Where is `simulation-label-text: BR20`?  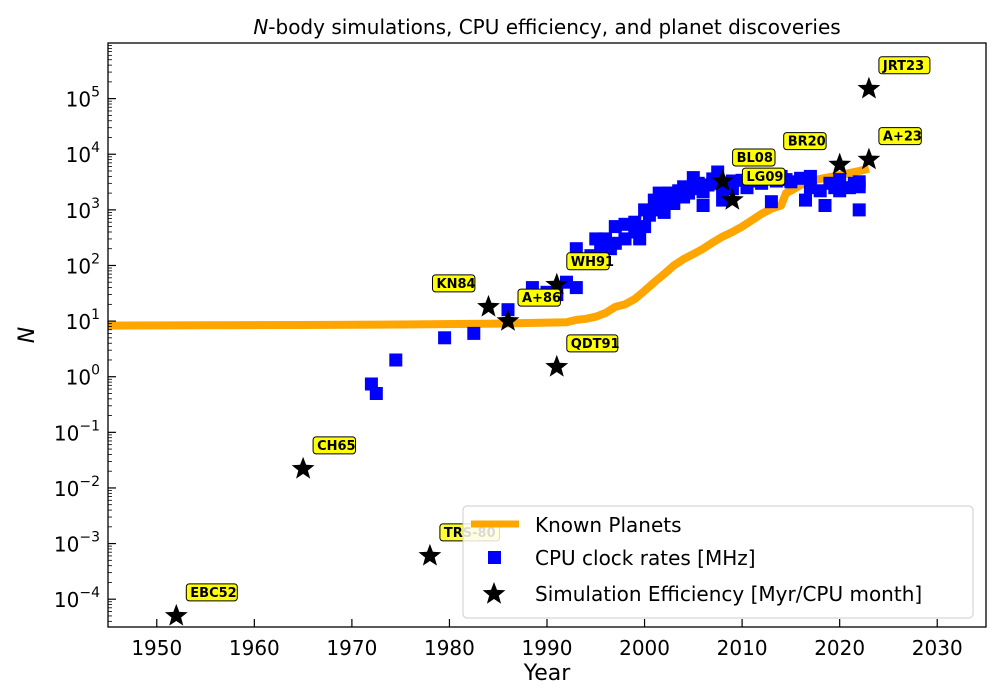 simulation-label-text: BR20 is located at coordinates (807, 142).